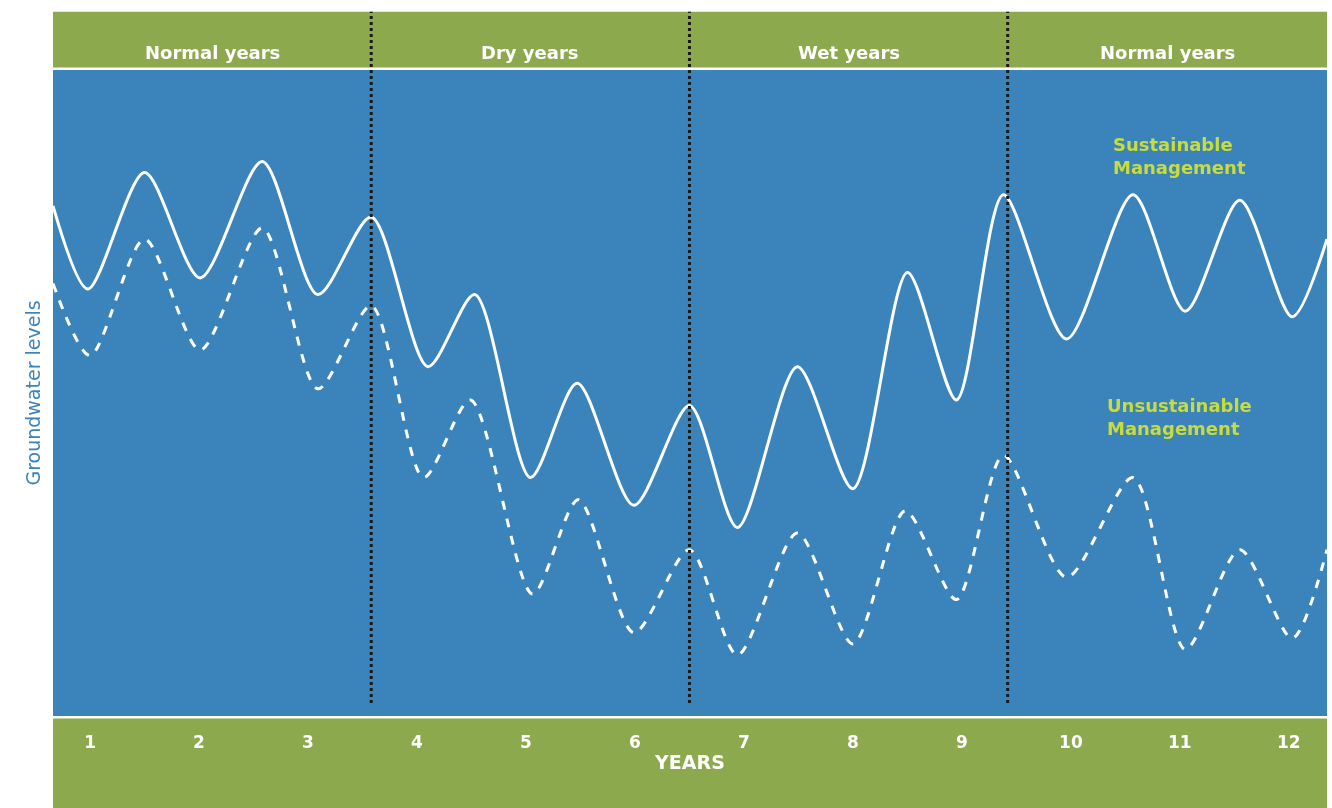 The image size is (1332, 808). I want to click on text: Wet years, so click(849, 52).